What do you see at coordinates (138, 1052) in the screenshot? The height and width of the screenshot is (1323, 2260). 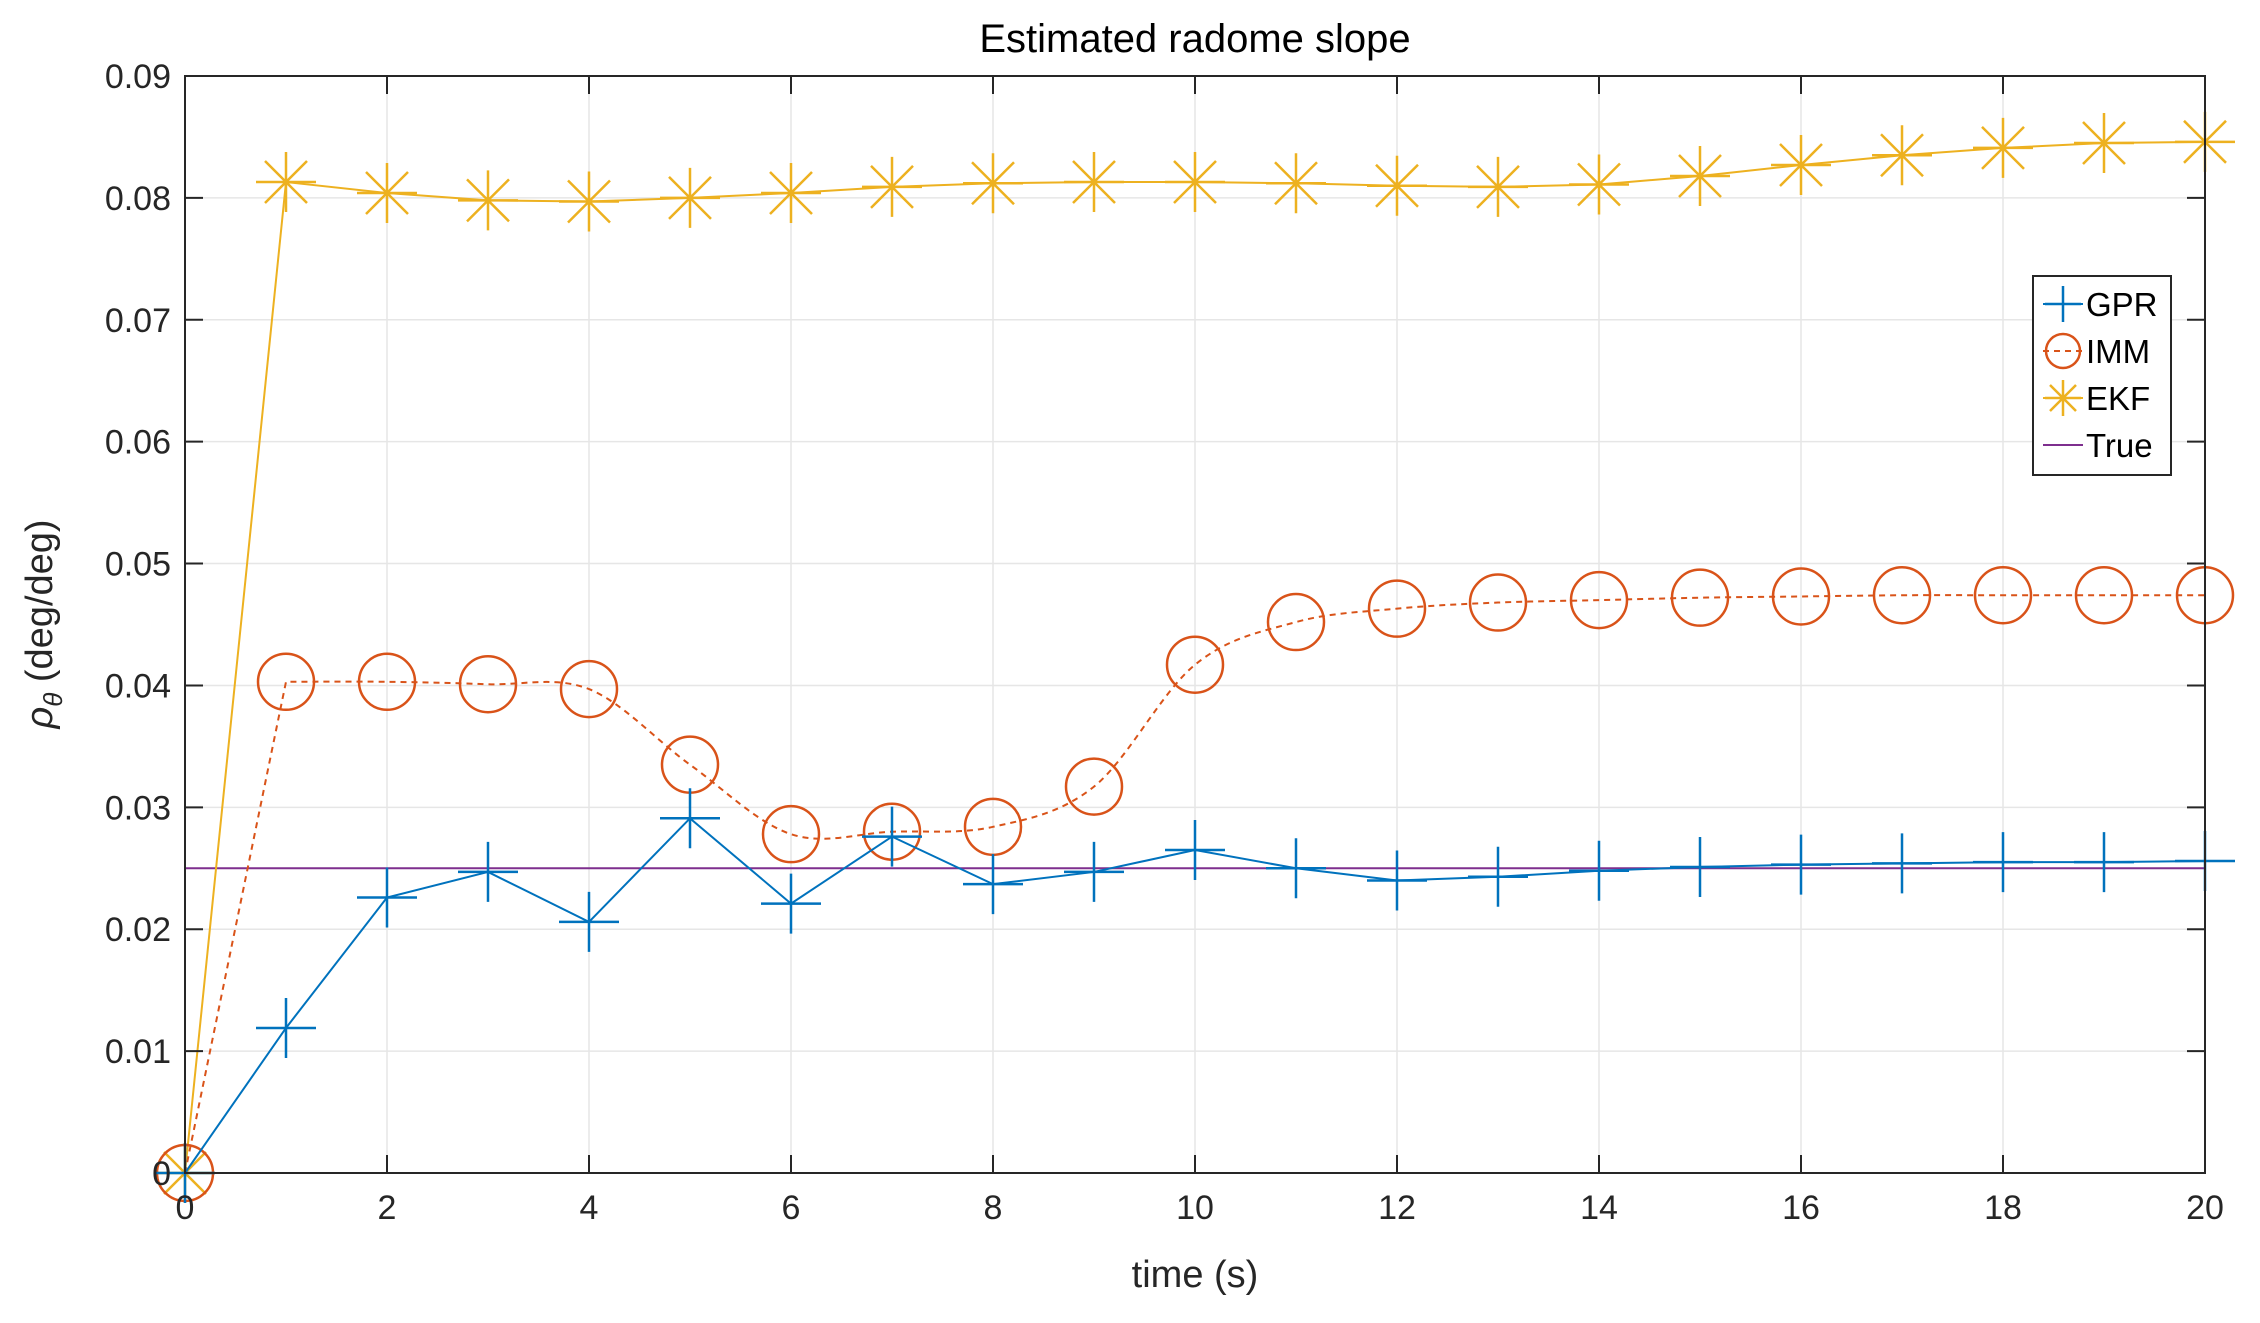 I see `y-tick-label: 0.01` at bounding box center [138, 1052].